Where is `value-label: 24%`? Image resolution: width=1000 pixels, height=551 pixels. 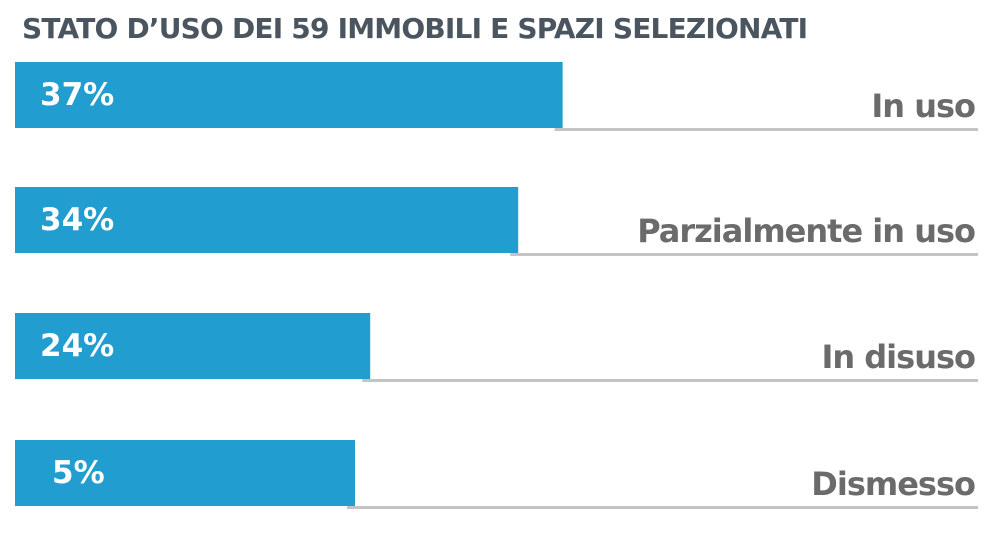
value-label: 24% is located at coordinates (77, 346).